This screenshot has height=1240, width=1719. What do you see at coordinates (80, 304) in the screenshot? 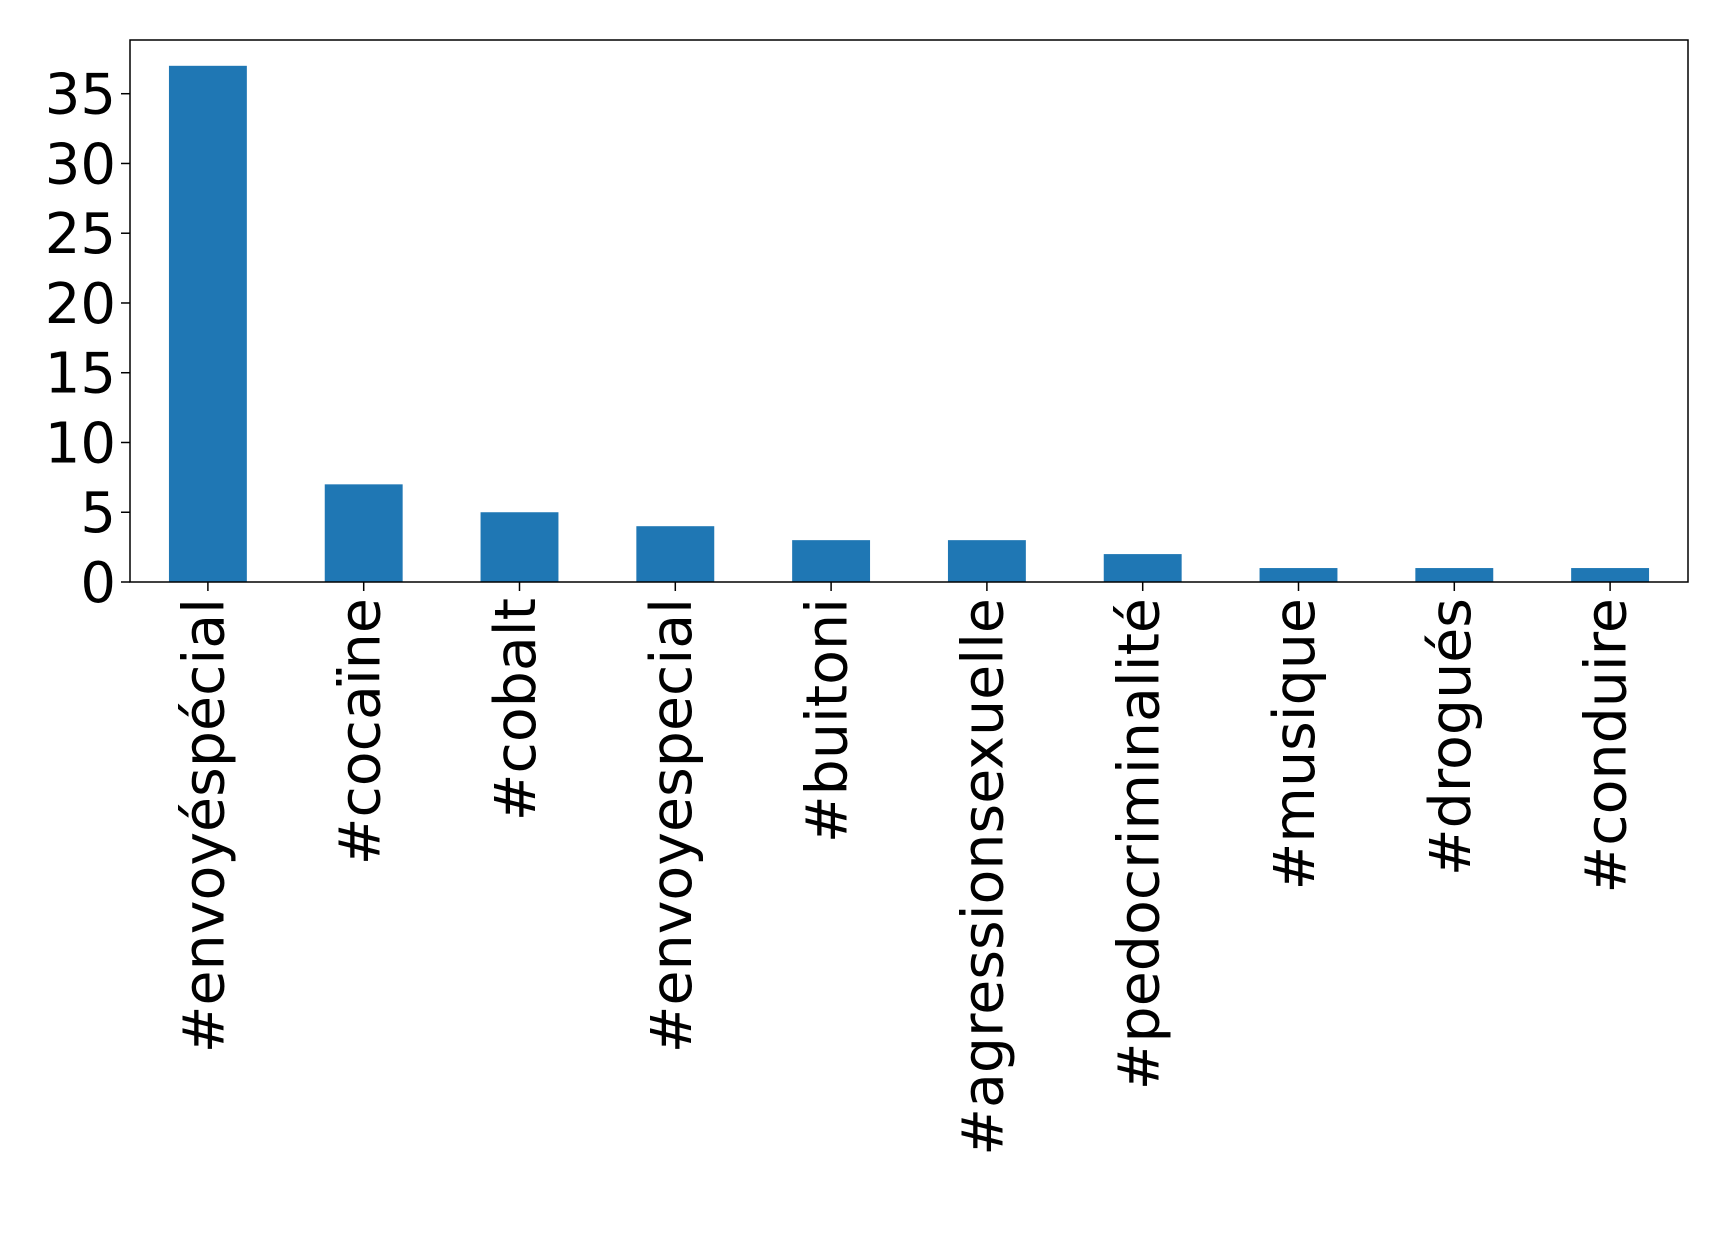
I see `y-tick-label-4: 20` at bounding box center [80, 304].